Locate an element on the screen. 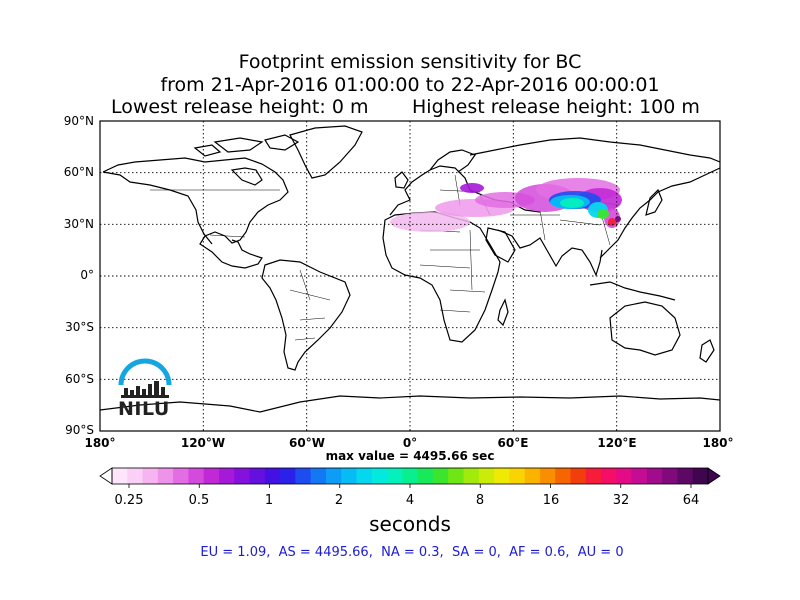 The width and height of the screenshot is (800, 600). colorbar-tick-label: 16 is located at coordinates (551, 500).